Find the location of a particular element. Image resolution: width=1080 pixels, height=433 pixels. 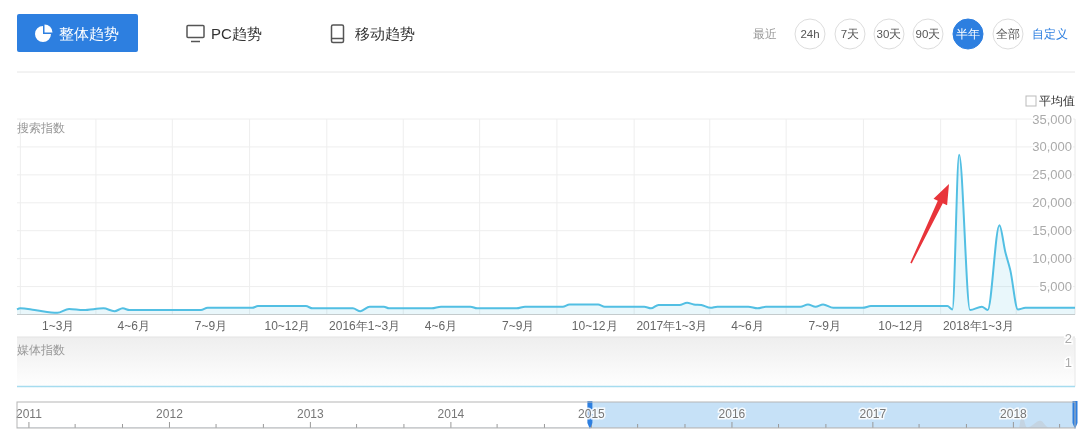

text: 半年 is located at coordinates (968, 33).